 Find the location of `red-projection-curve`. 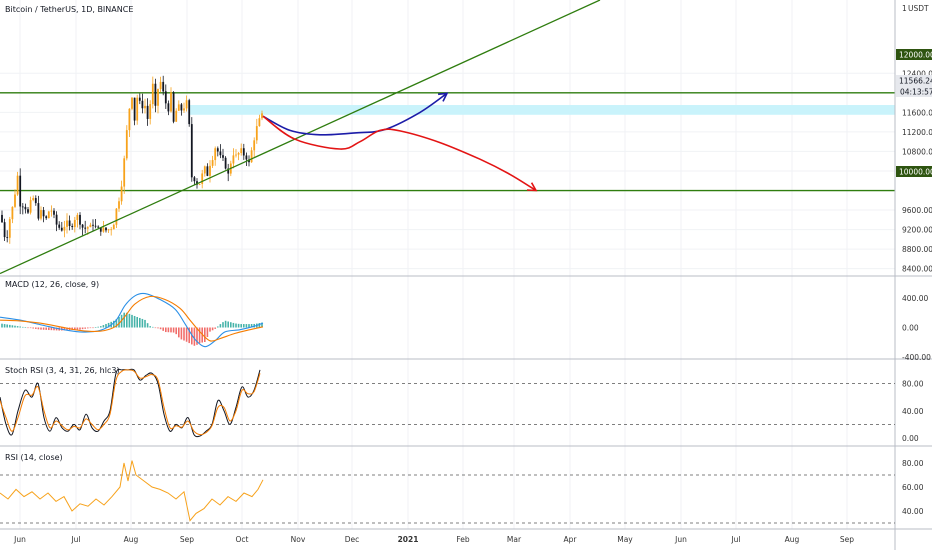

red-projection-curve is located at coordinates (399, 153).